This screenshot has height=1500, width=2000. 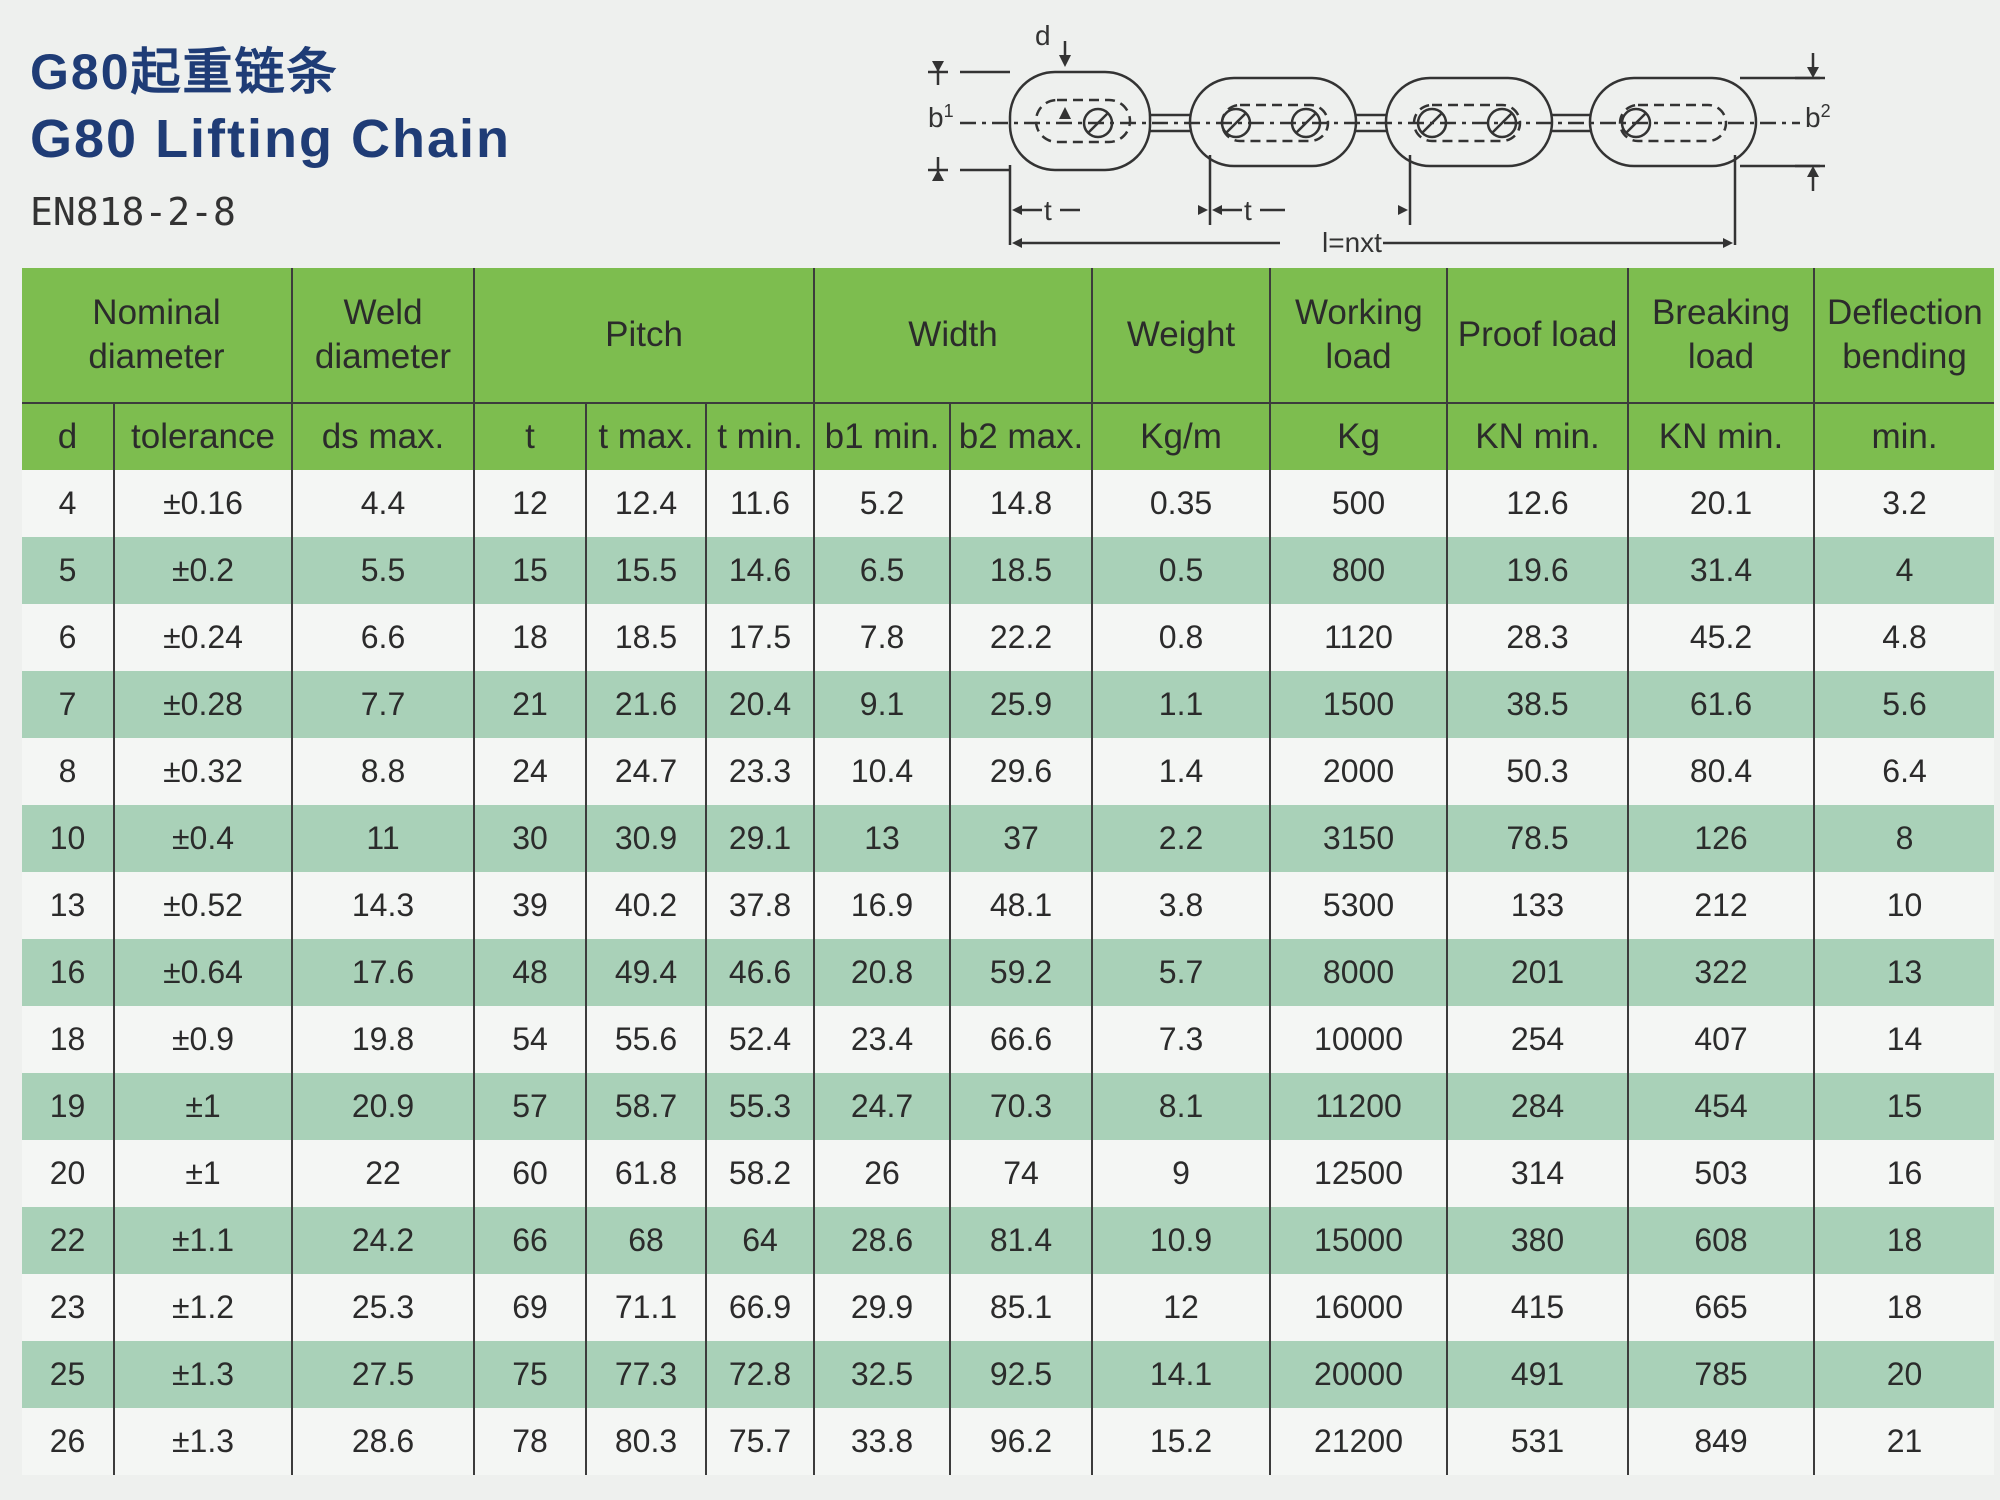 I want to click on cell-deflection-bending: 18, so click(x=1904, y=1307).